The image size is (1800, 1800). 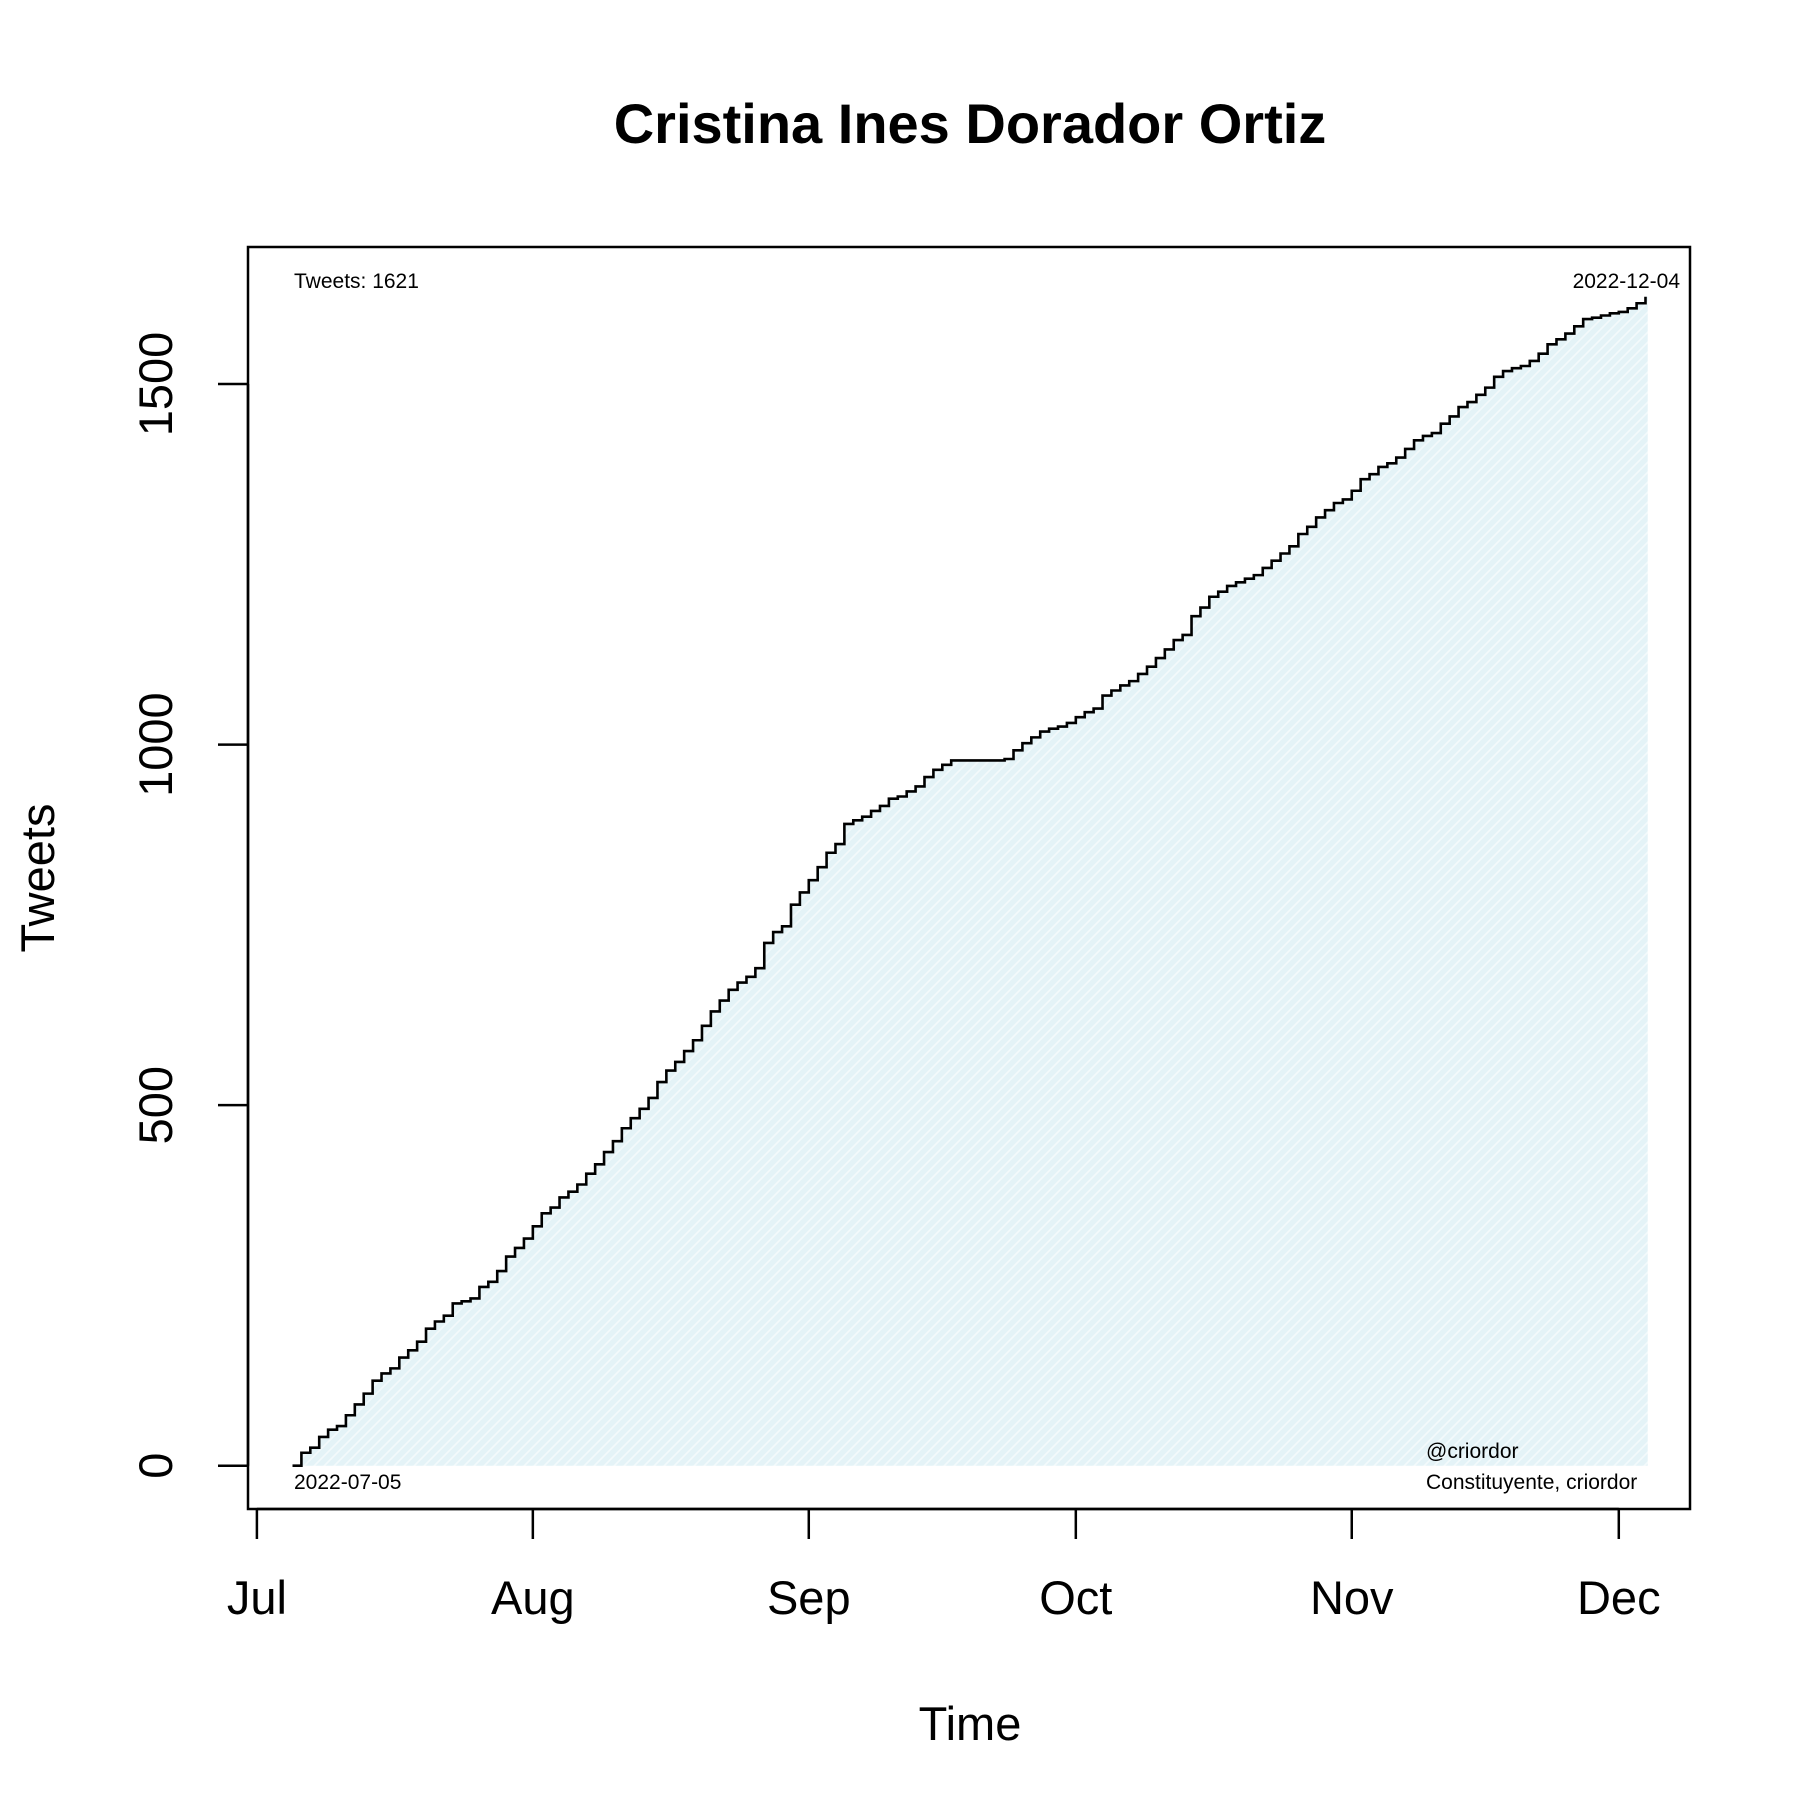 I want to click on y-tick-label-3: 1500, so click(x=155, y=384).